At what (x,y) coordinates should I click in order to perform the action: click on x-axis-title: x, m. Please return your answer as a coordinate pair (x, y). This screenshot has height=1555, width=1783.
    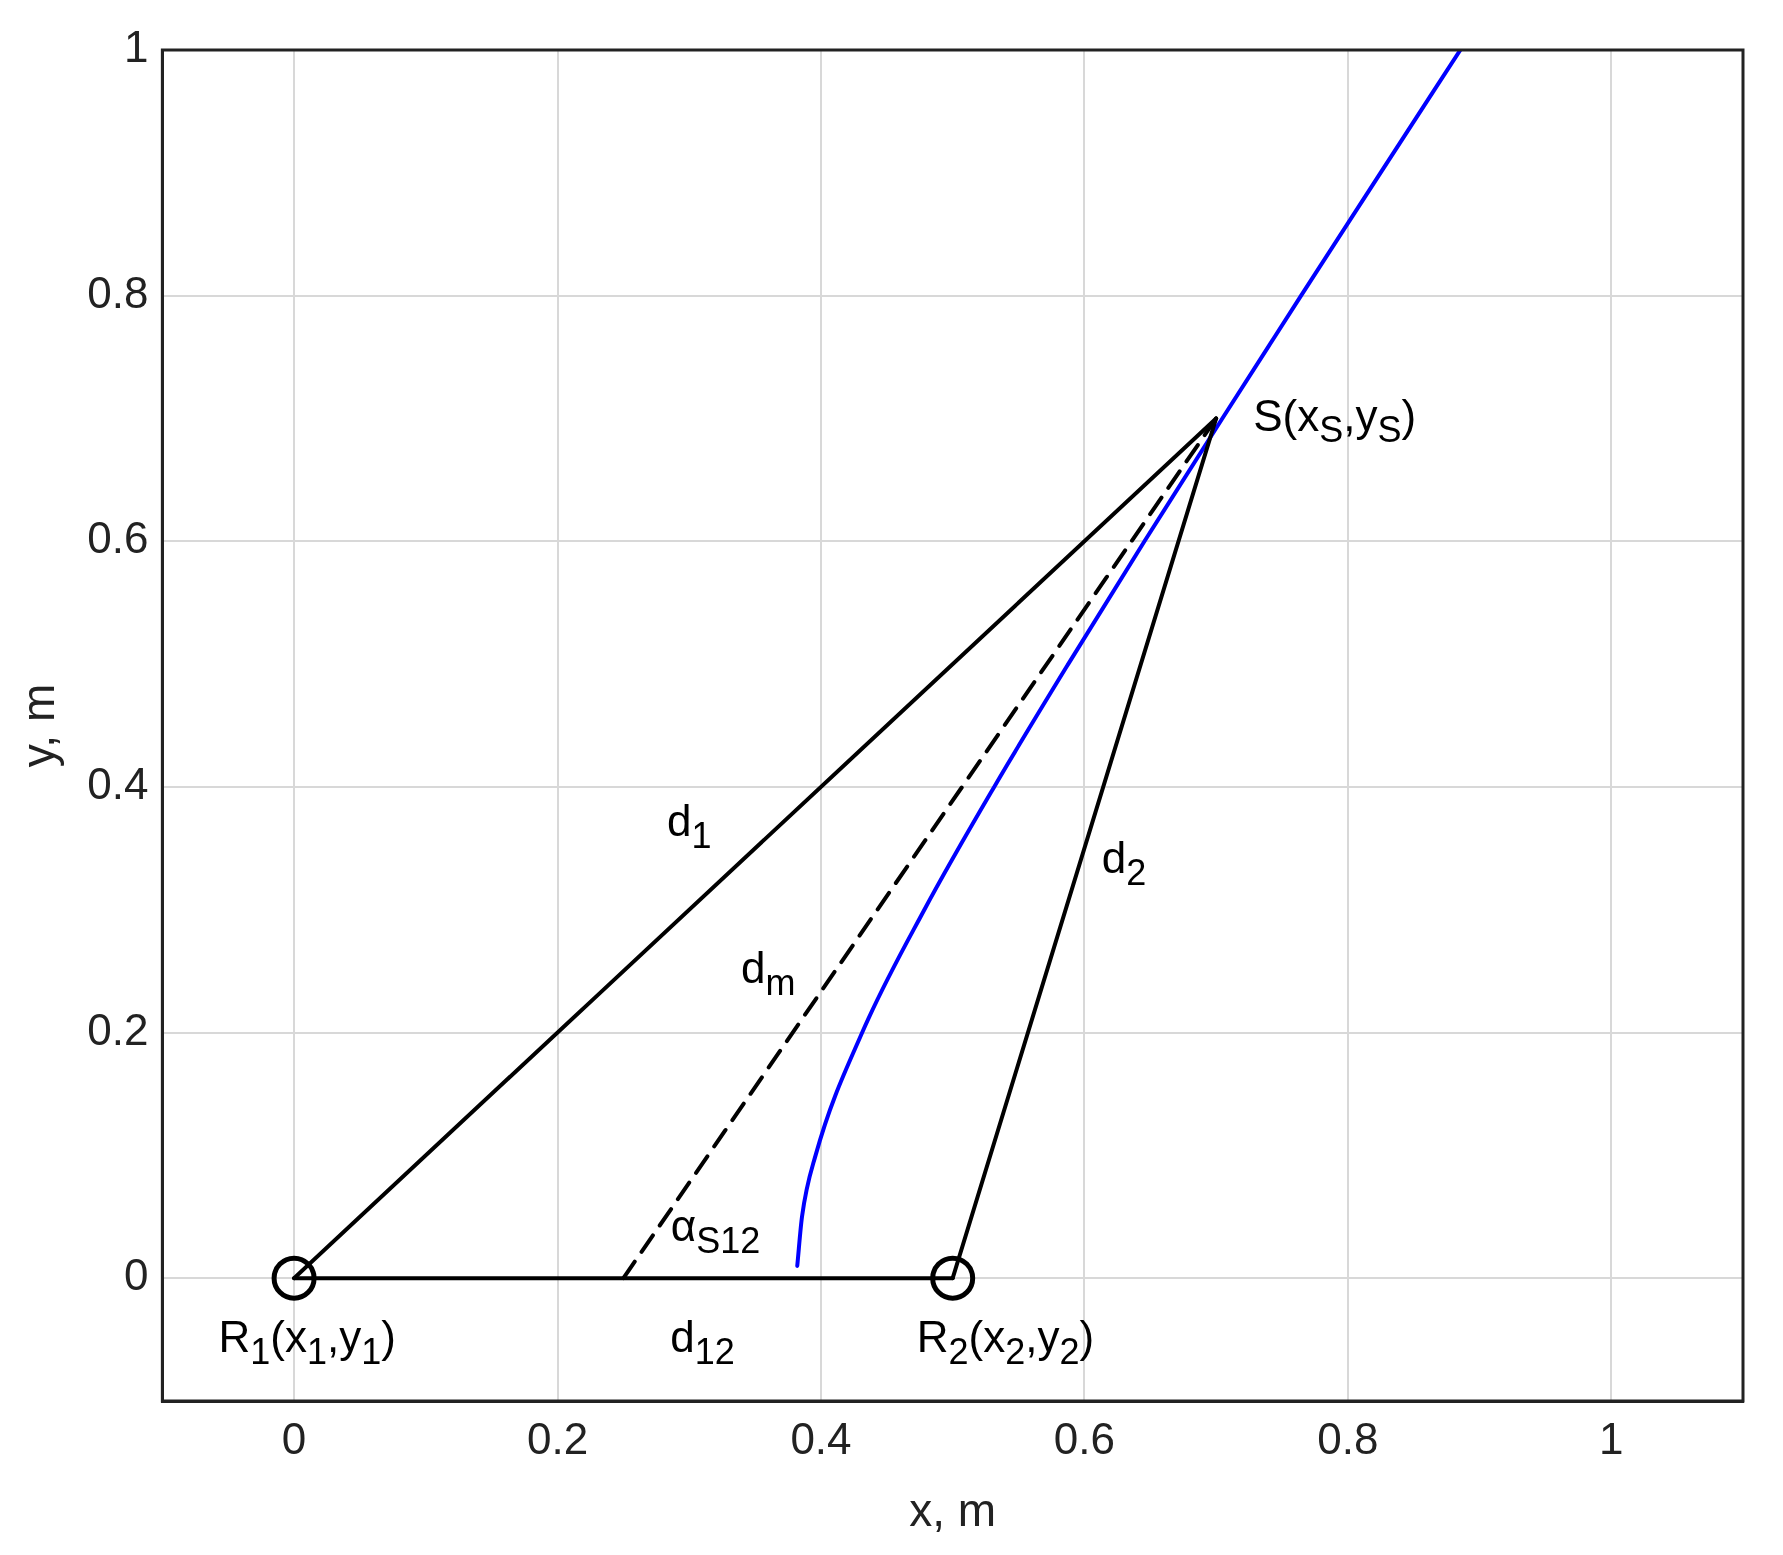
    Looking at the image, I should click on (953, 1510).